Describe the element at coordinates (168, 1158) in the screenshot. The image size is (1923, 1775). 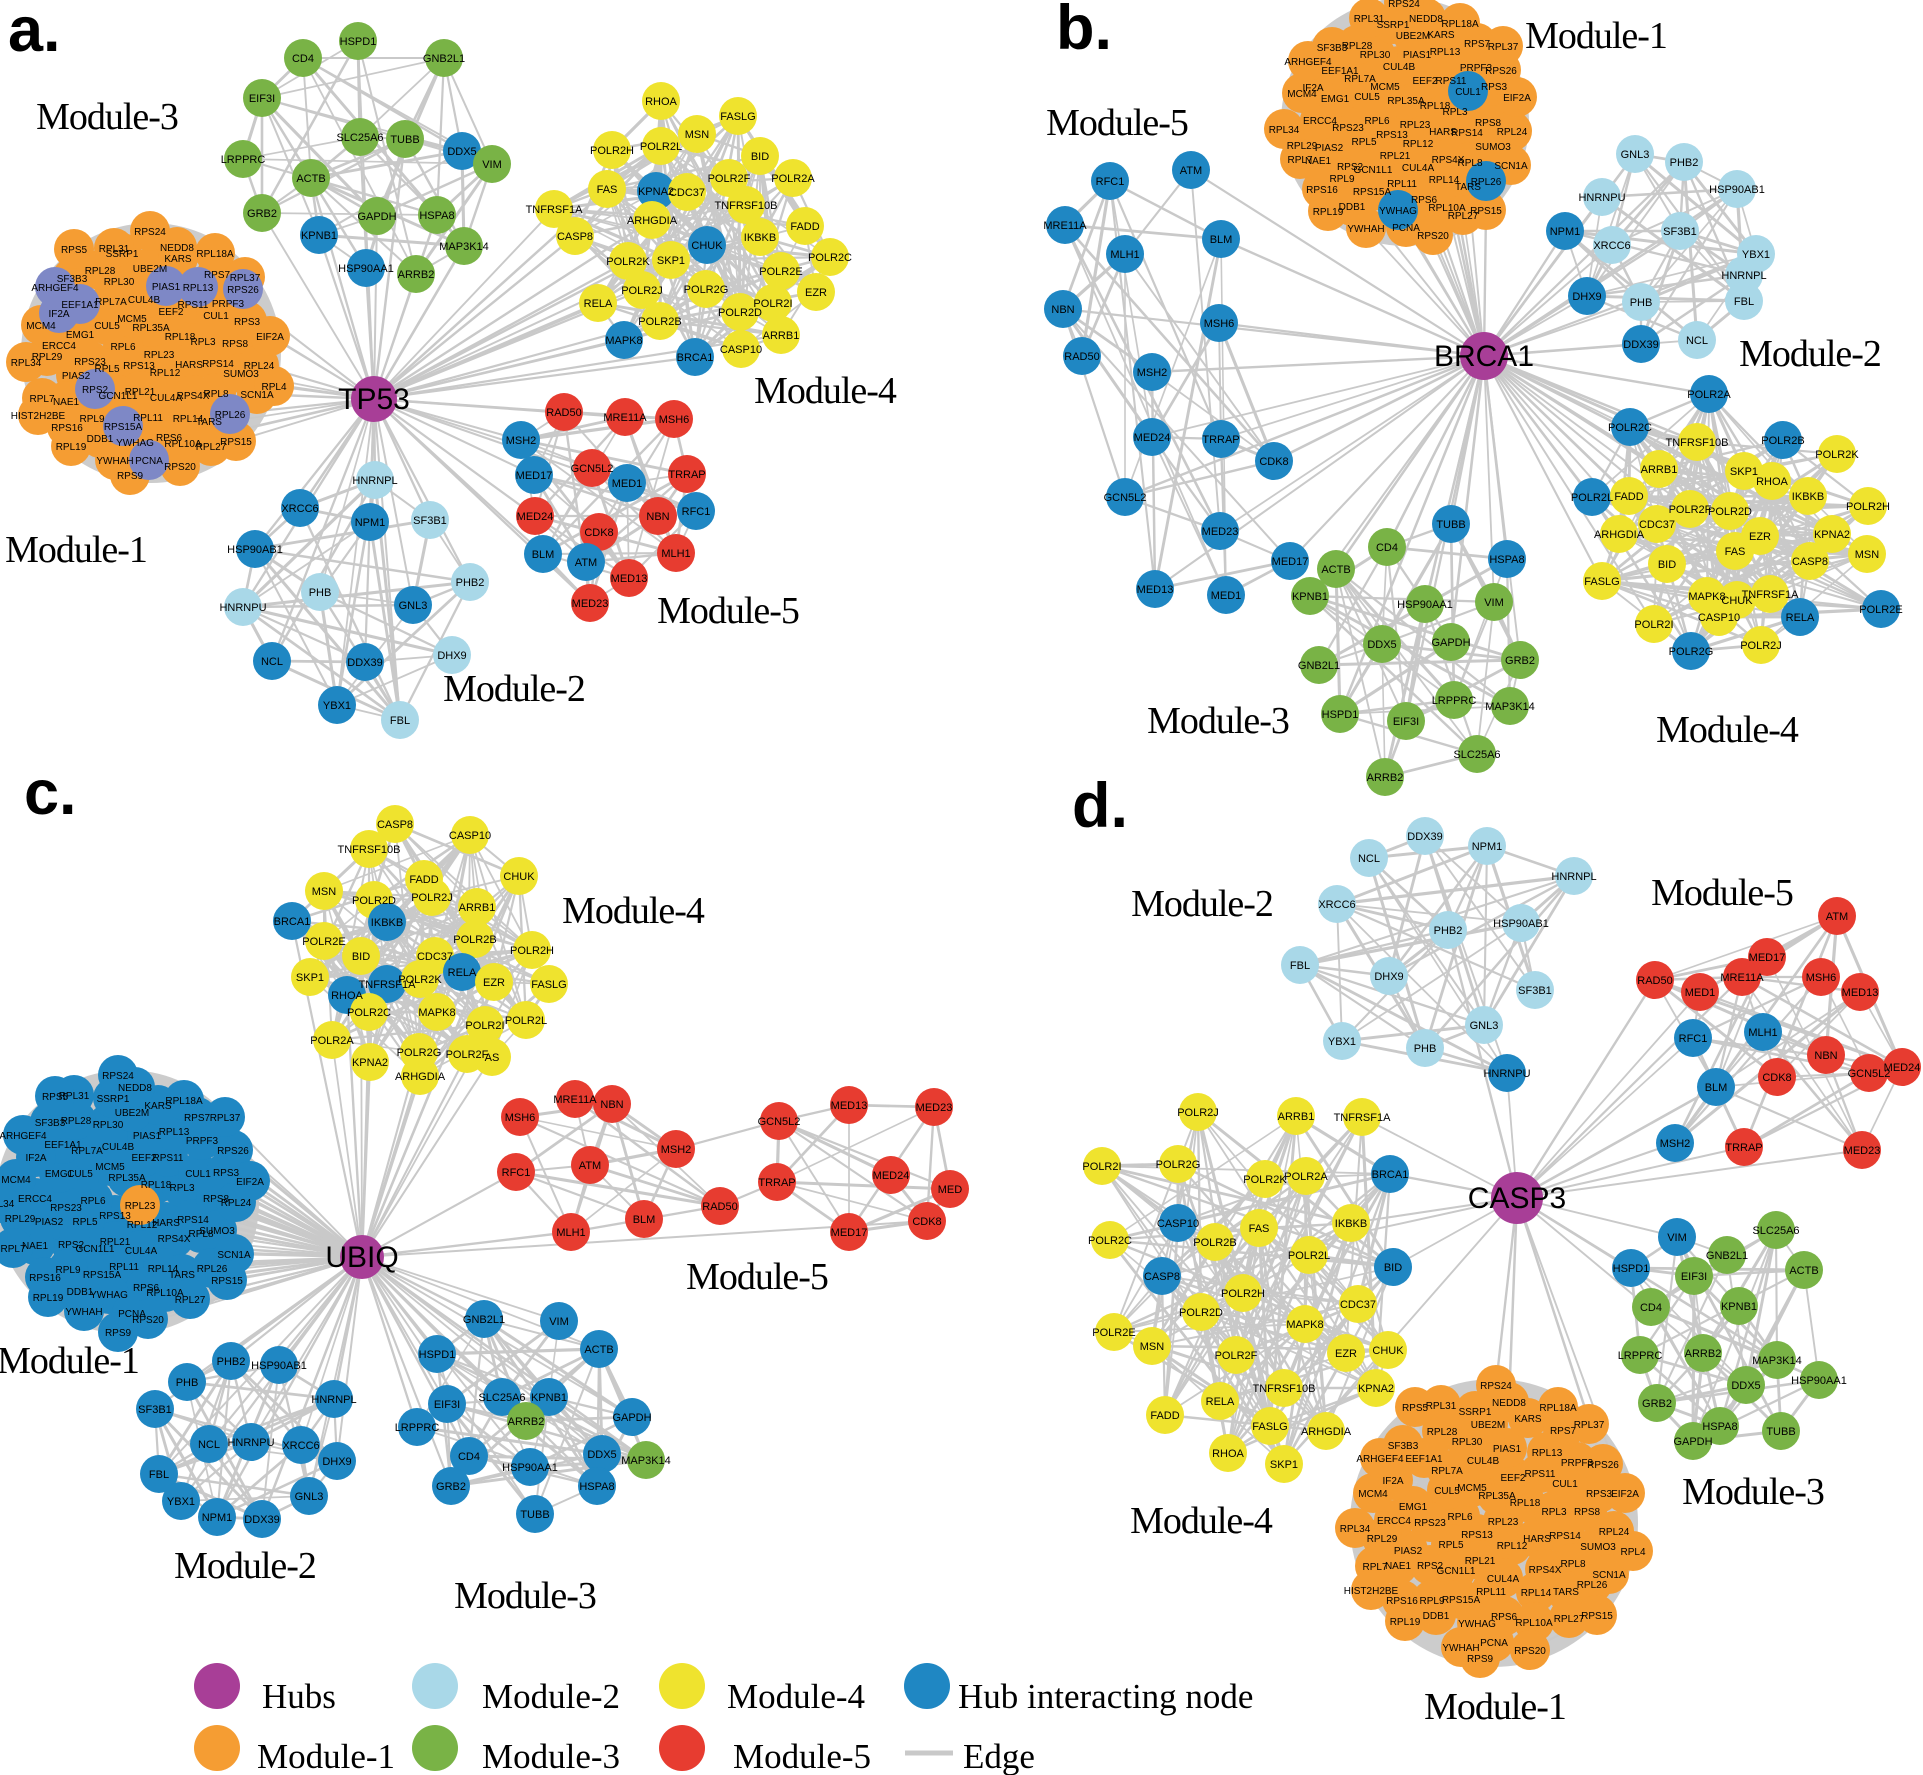
I see `svg-text: RPS11` at that location.